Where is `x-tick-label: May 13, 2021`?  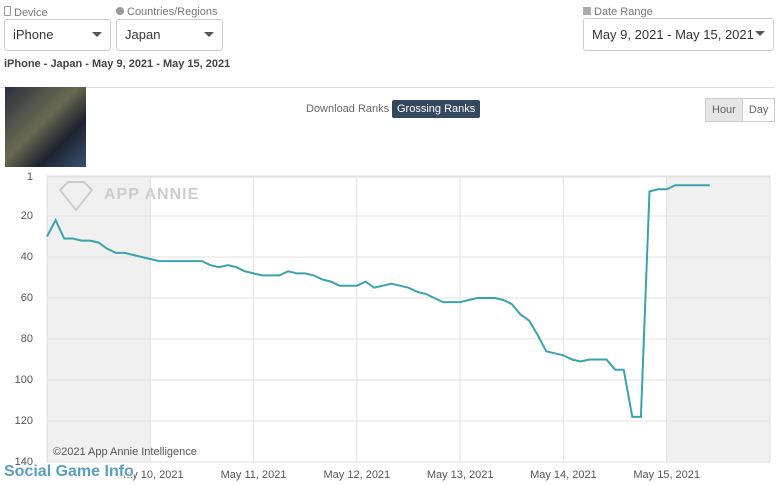 x-tick-label: May 13, 2021 is located at coordinates (460, 475).